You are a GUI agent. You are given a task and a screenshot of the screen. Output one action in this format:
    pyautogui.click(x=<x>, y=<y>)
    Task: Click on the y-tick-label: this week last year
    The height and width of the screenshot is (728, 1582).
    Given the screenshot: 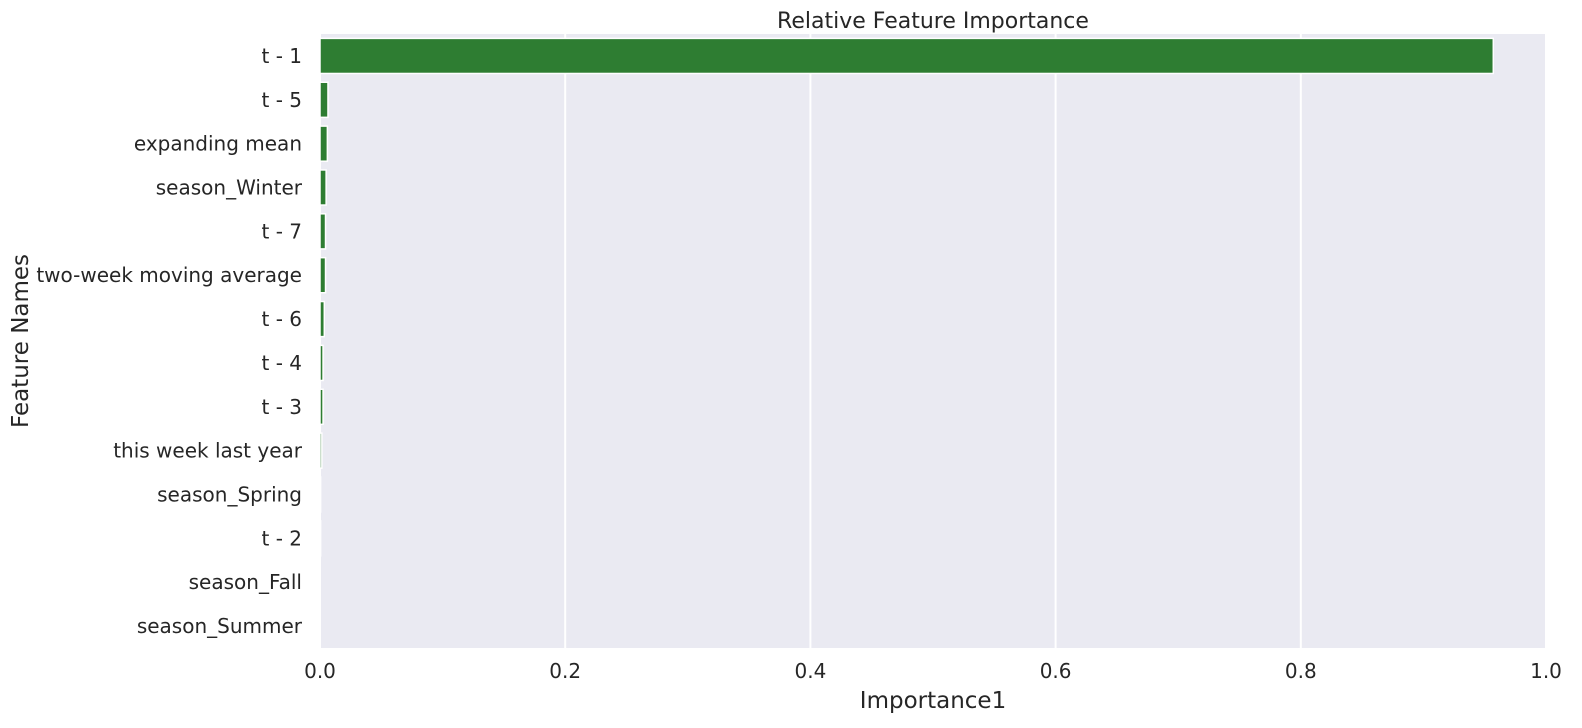 What is the action you would take?
    pyautogui.click(x=208, y=451)
    